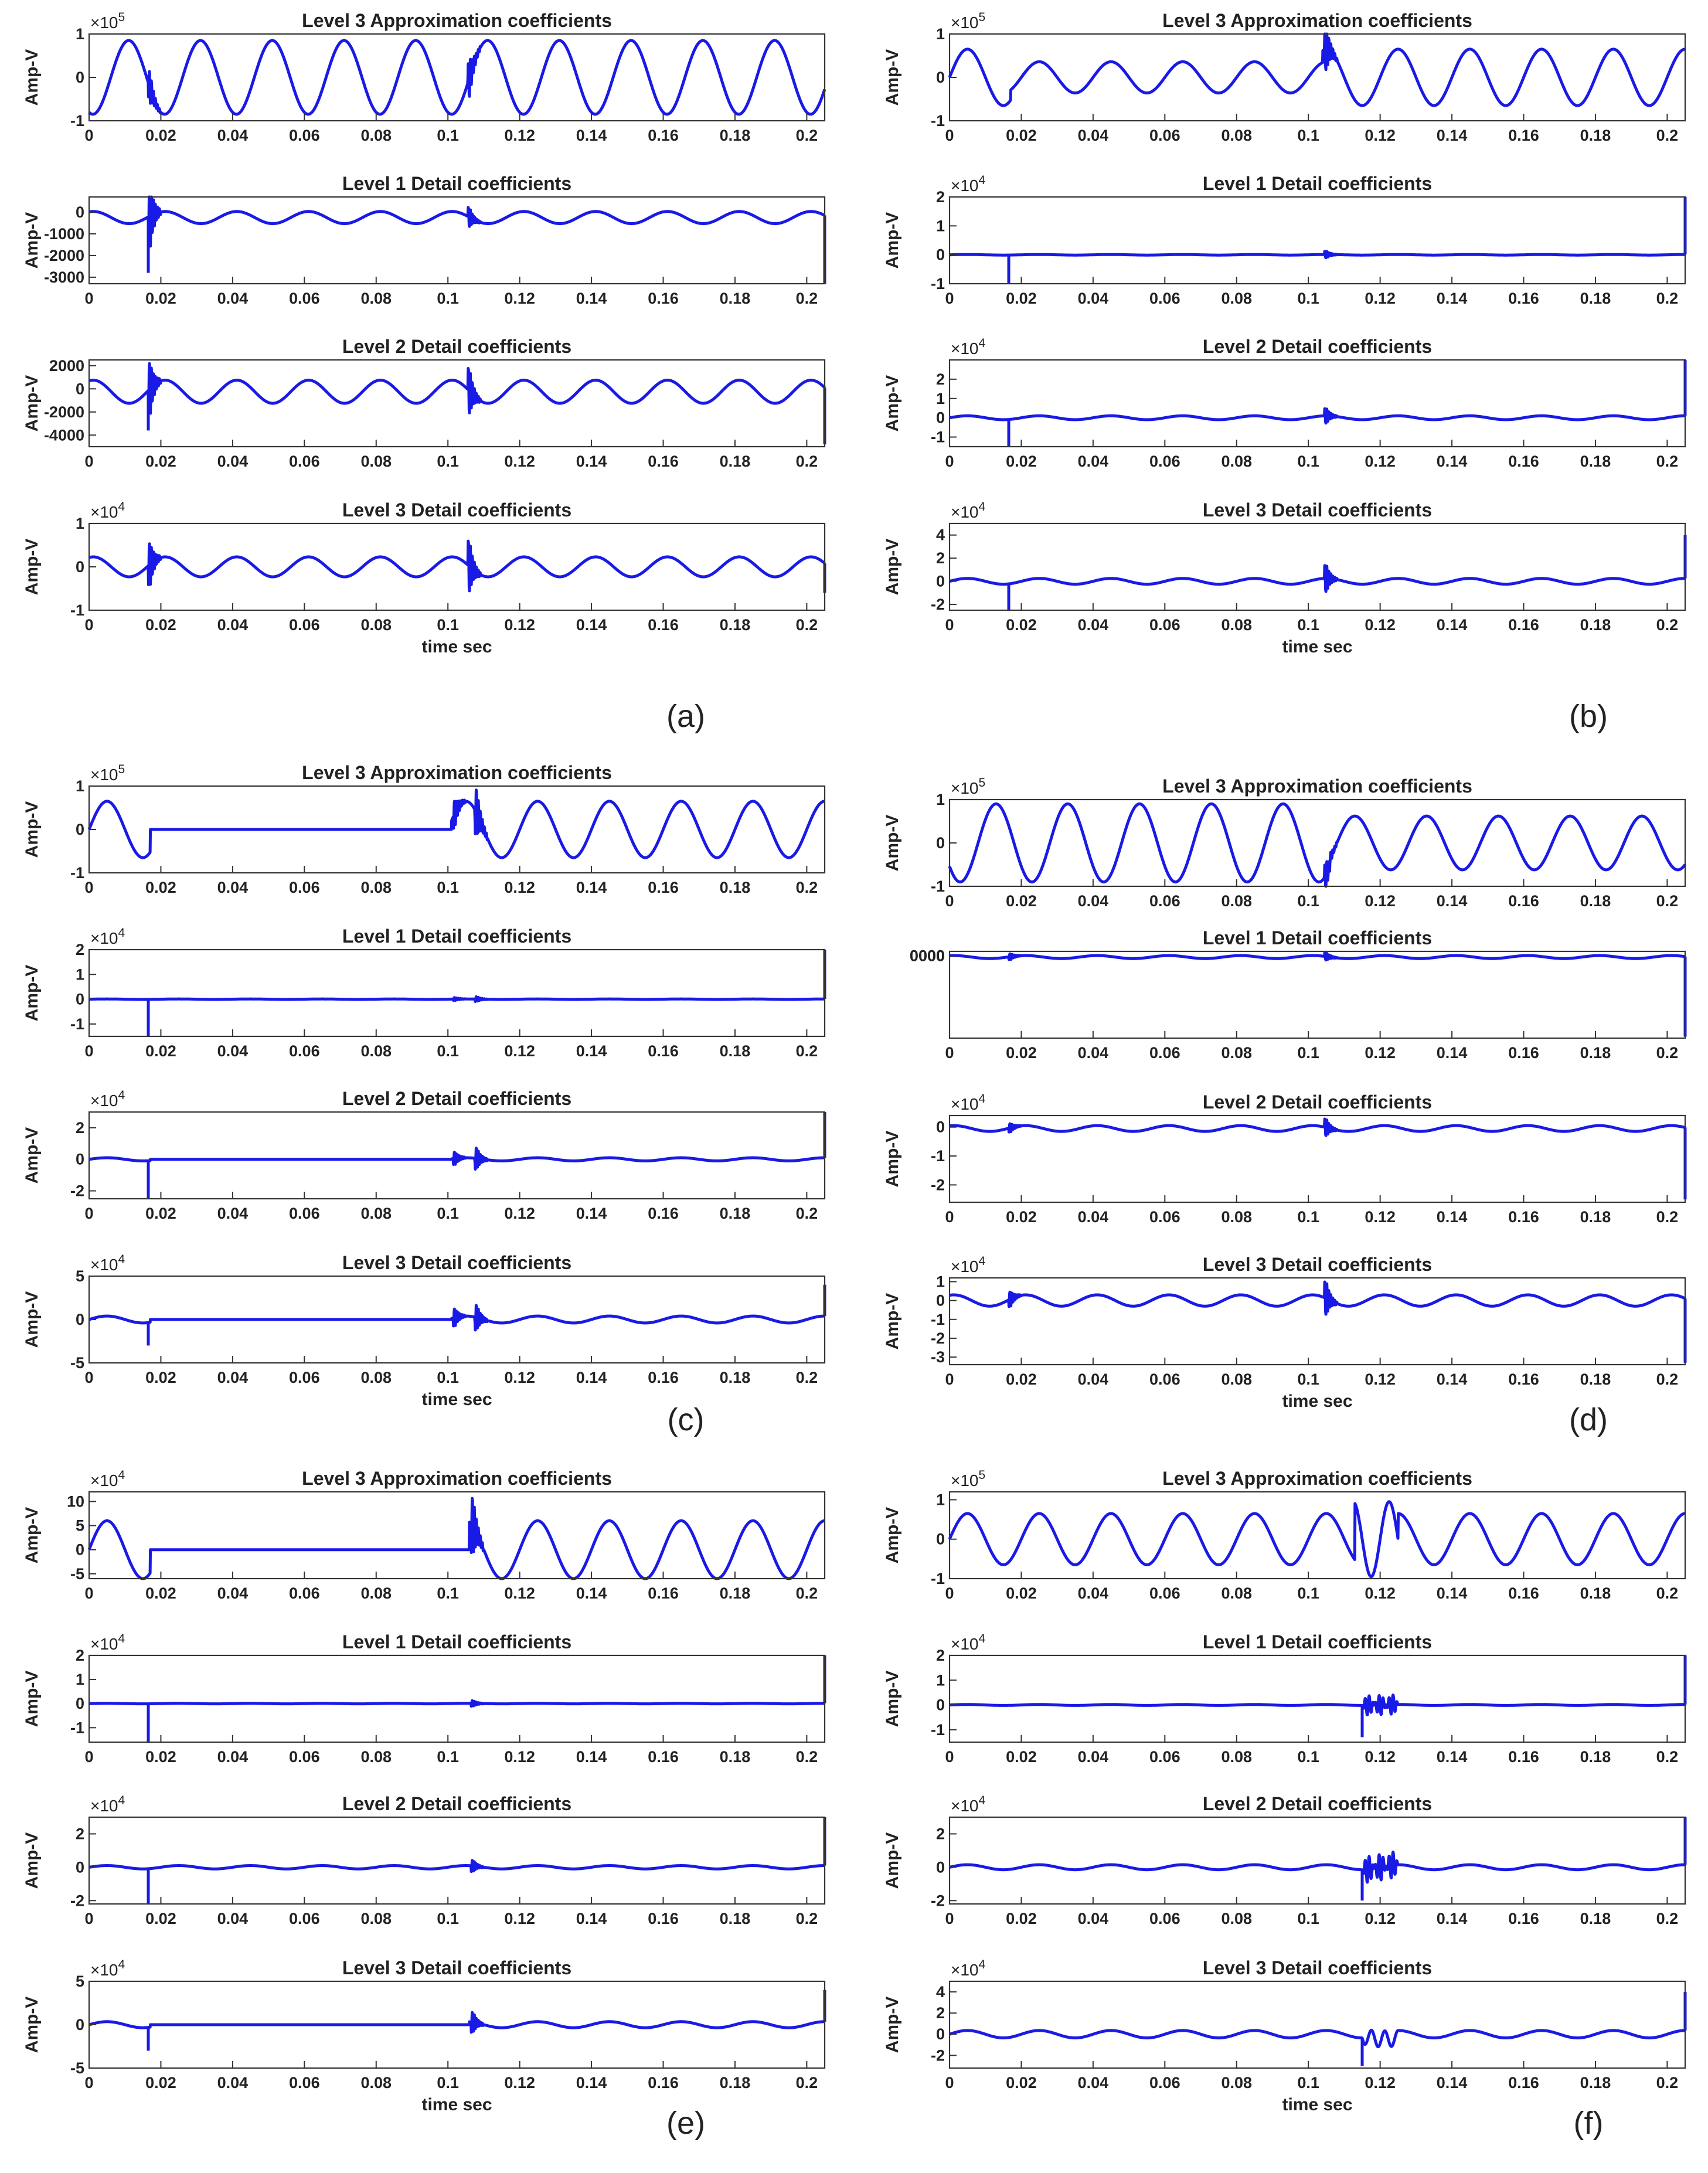 The height and width of the screenshot is (2173, 1708). What do you see at coordinates (64, 277) in the screenshot?
I see `y-tick-label: -3000` at bounding box center [64, 277].